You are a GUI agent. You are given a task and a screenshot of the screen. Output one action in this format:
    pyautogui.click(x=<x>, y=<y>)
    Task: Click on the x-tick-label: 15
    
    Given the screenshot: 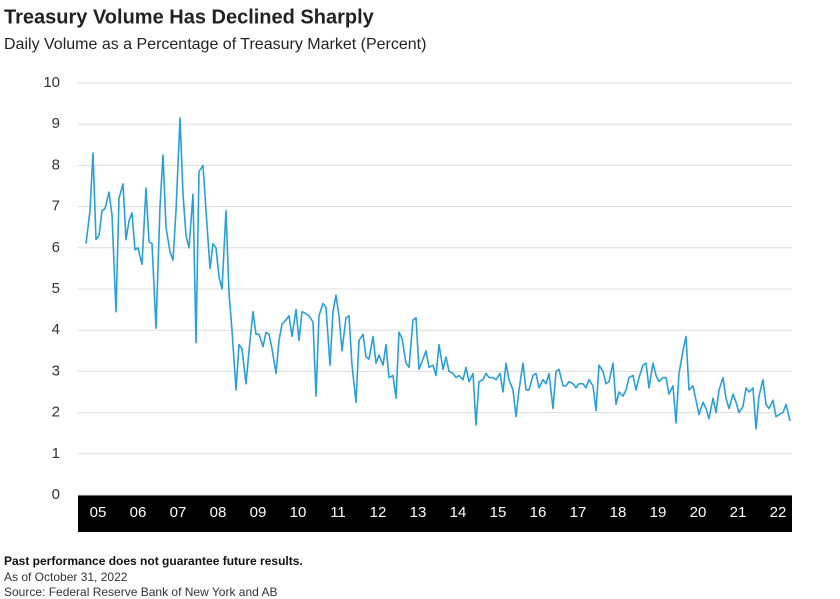 What is the action you would take?
    pyautogui.click(x=498, y=512)
    